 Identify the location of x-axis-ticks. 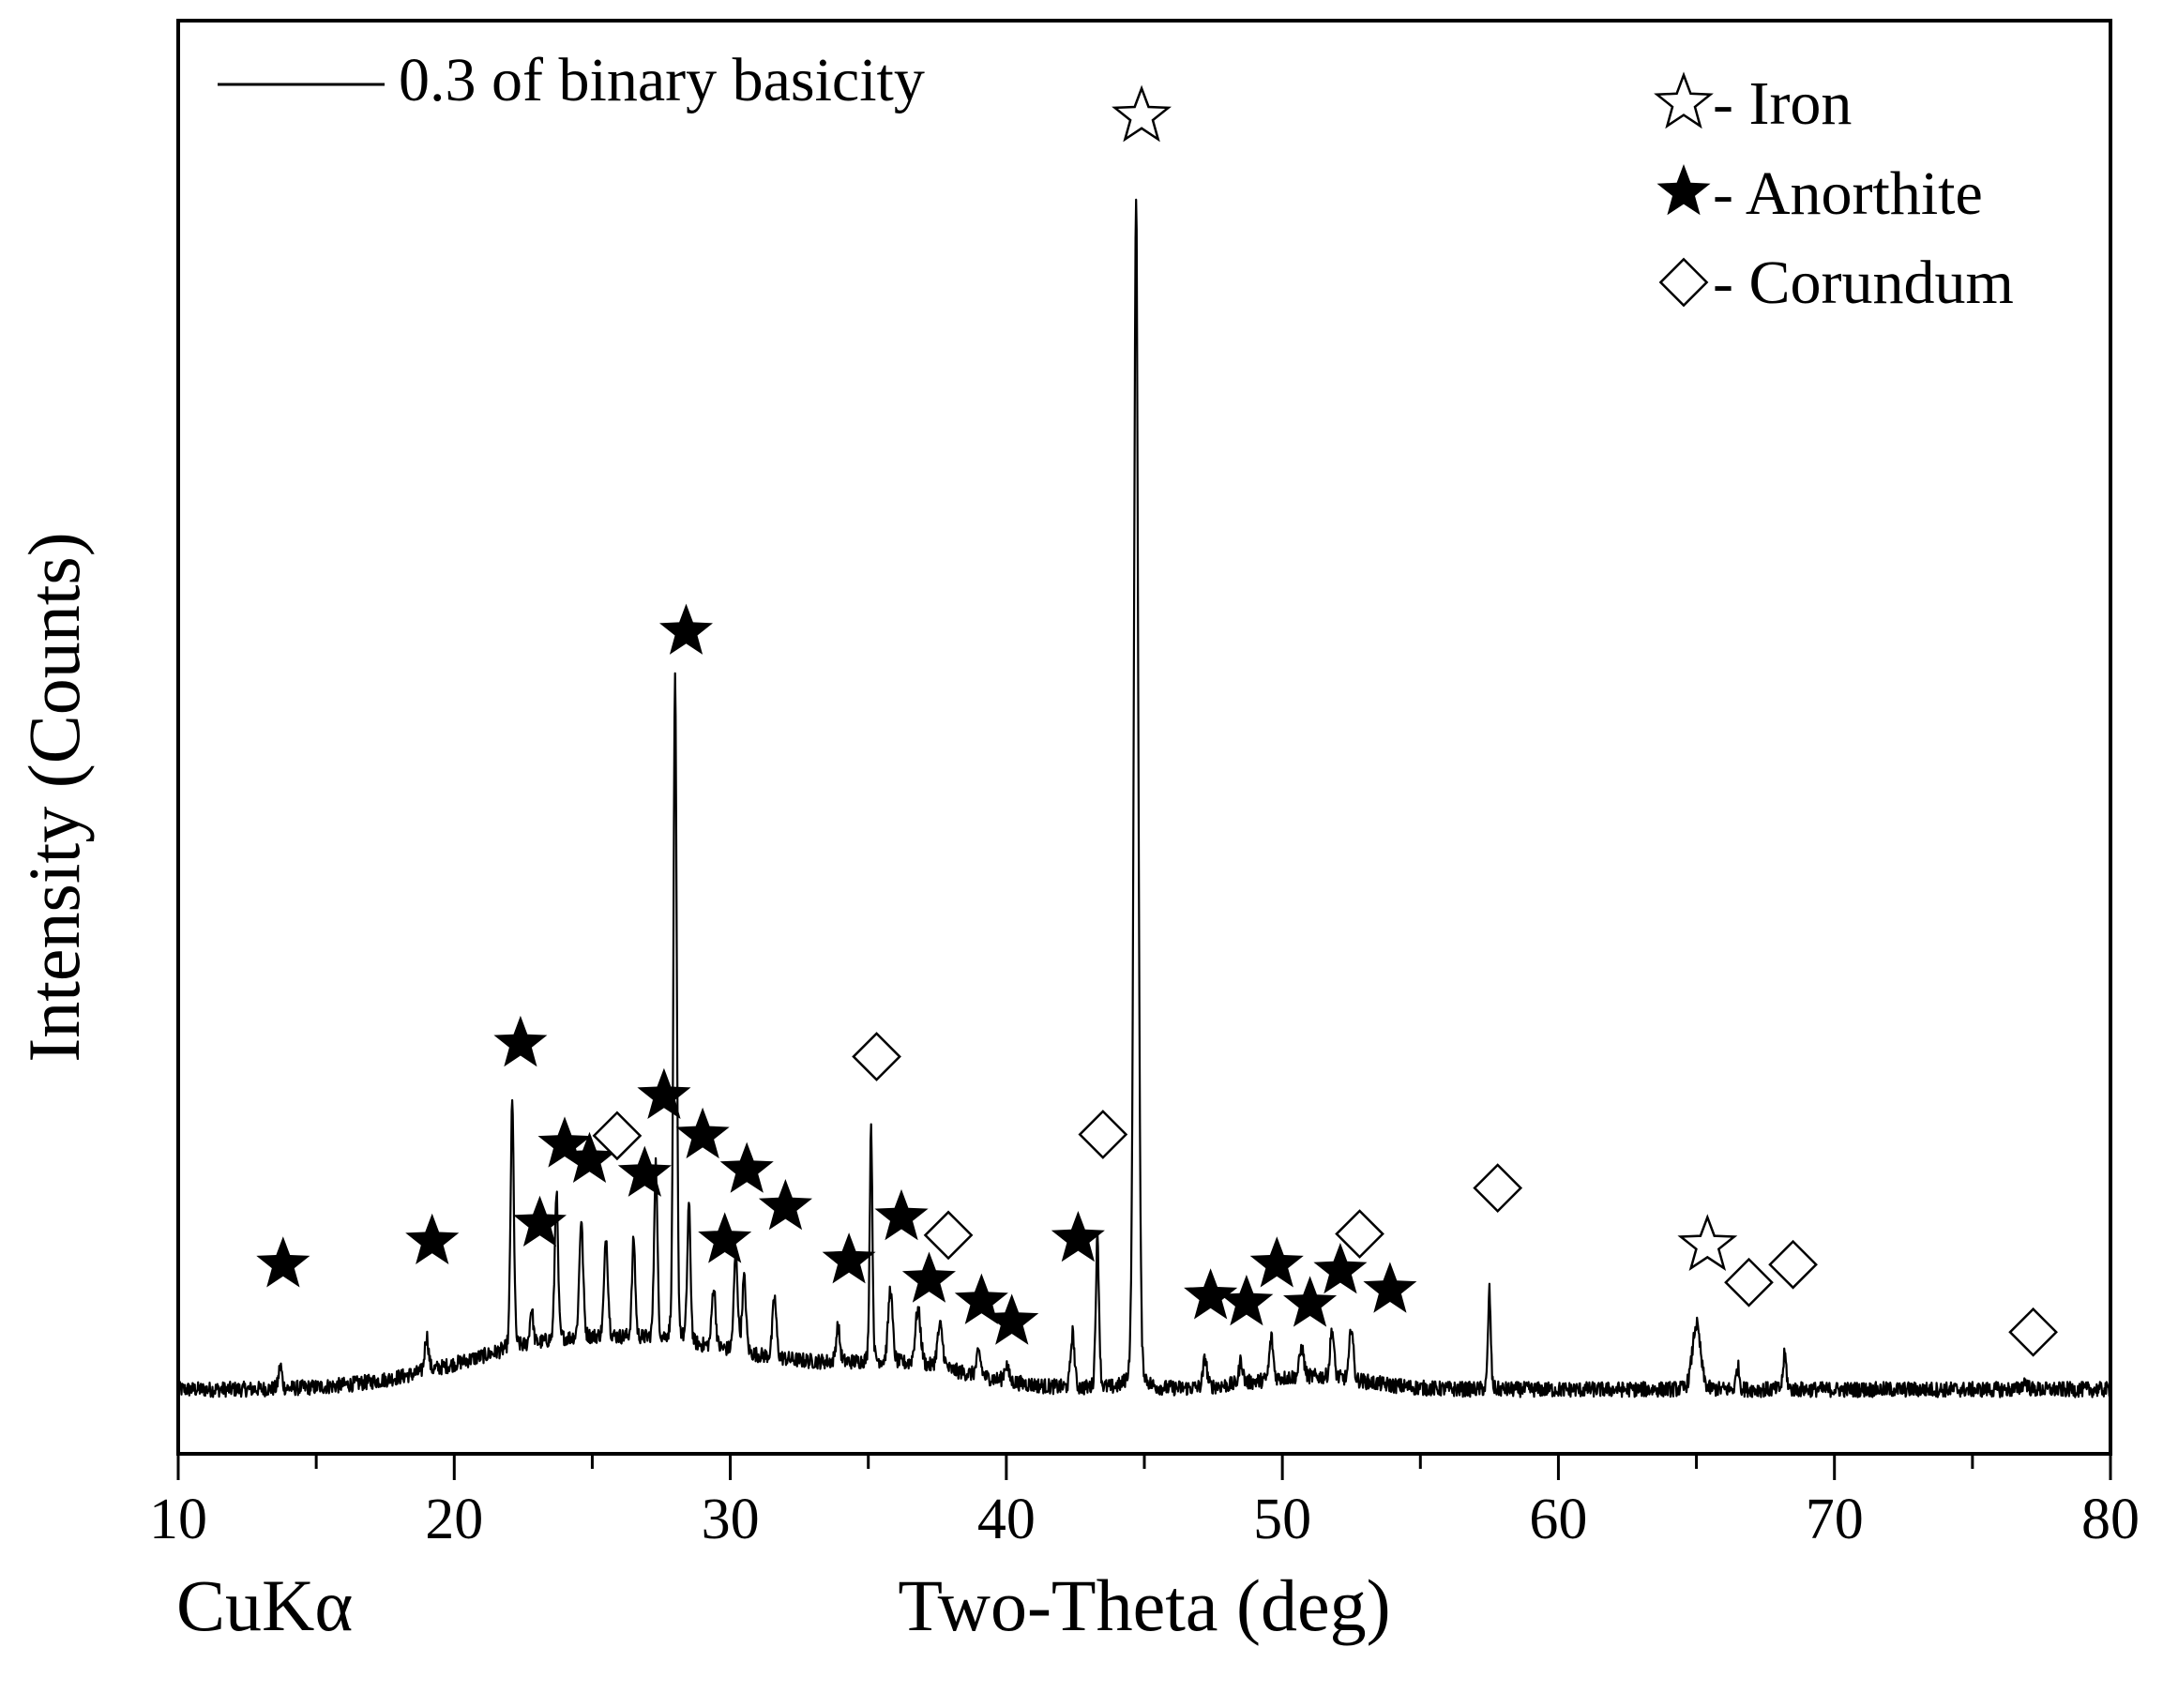
(1144, 1467).